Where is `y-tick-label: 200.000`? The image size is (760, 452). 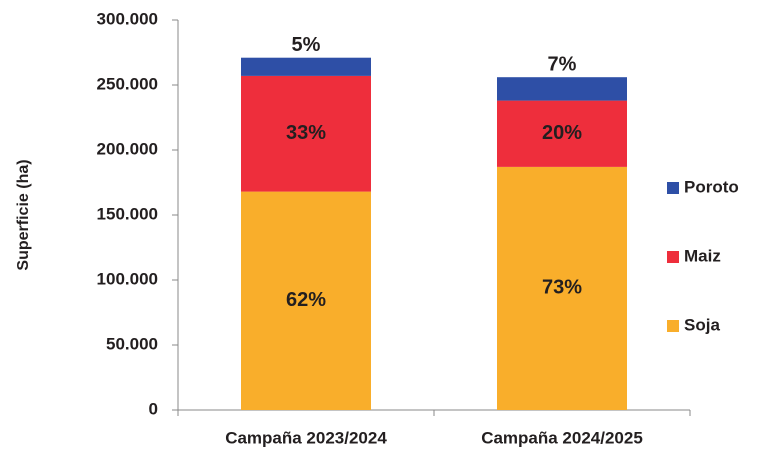
y-tick-label: 200.000 is located at coordinates (127, 148).